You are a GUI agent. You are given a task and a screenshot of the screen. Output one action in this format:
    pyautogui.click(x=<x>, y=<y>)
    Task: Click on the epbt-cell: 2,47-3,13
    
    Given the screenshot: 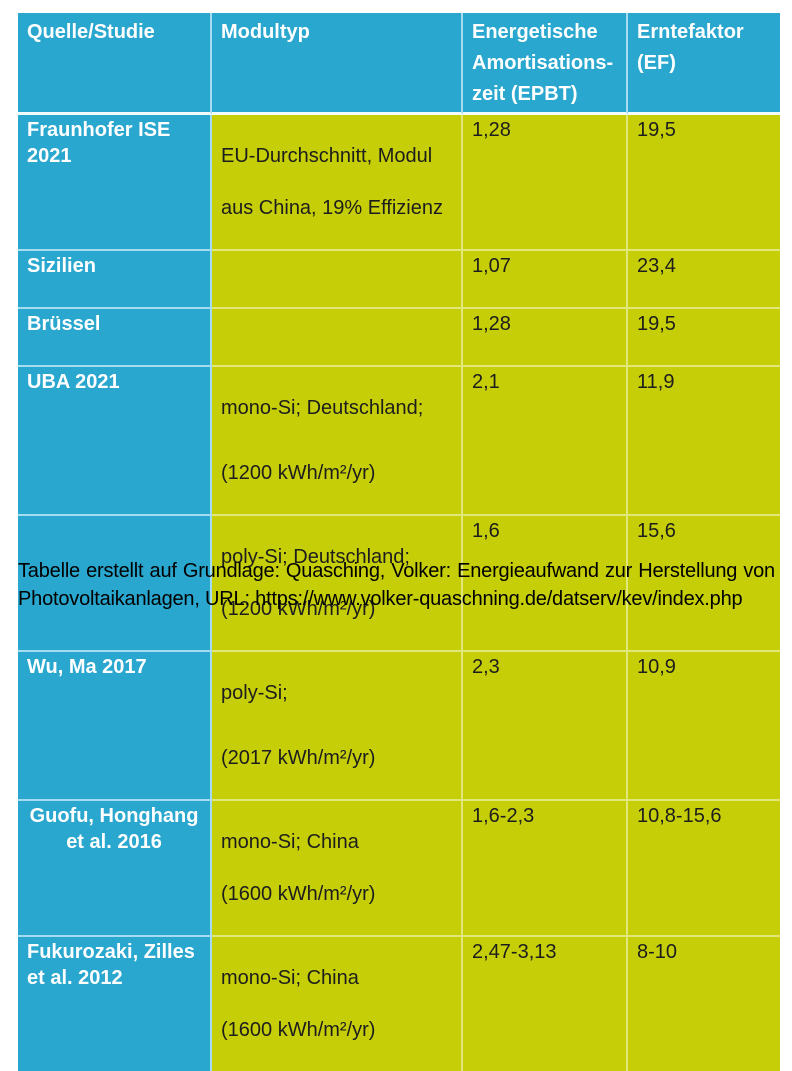 What is the action you would take?
    pyautogui.click(x=545, y=1004)
    